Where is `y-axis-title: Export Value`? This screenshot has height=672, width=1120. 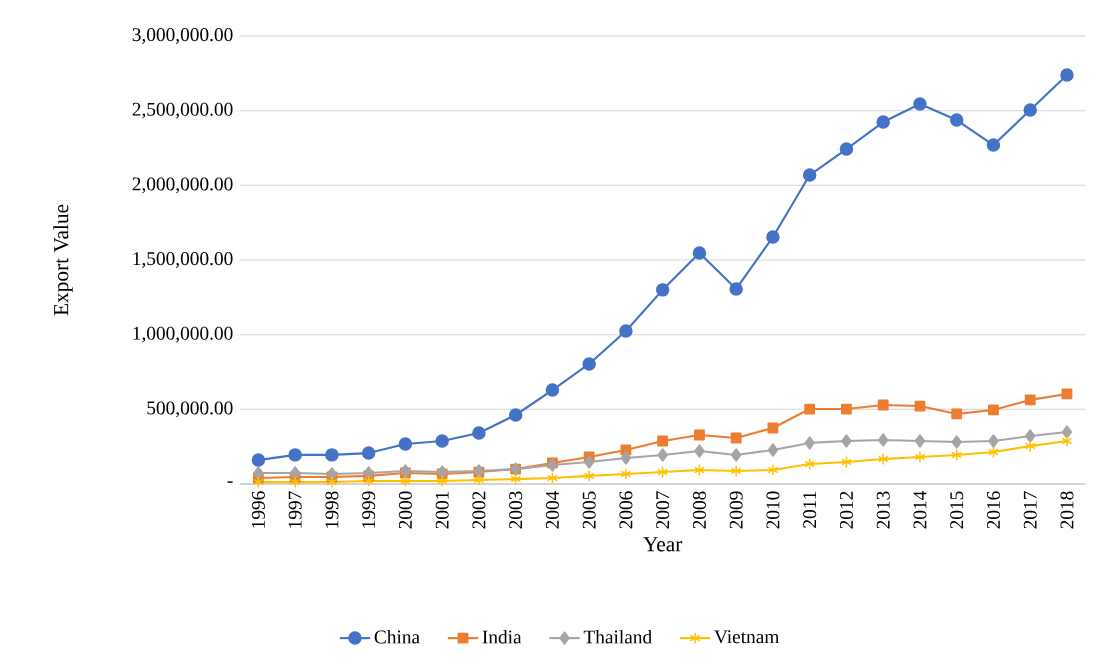
y-axis-title: Export Value is located at coordinates (63, 260).